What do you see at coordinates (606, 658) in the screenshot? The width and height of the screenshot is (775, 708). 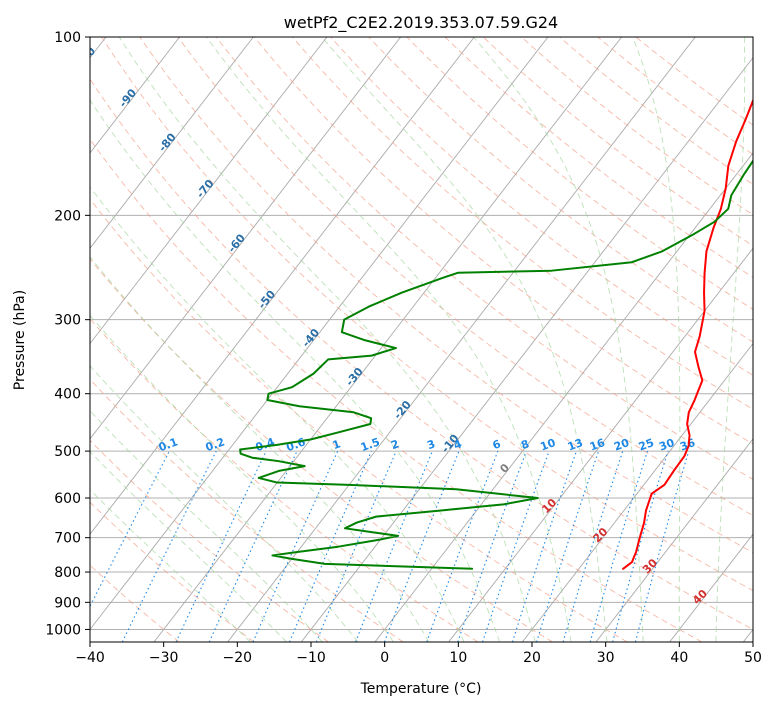 I see `x-tick-label: 30` at bounding box center [606, 658].